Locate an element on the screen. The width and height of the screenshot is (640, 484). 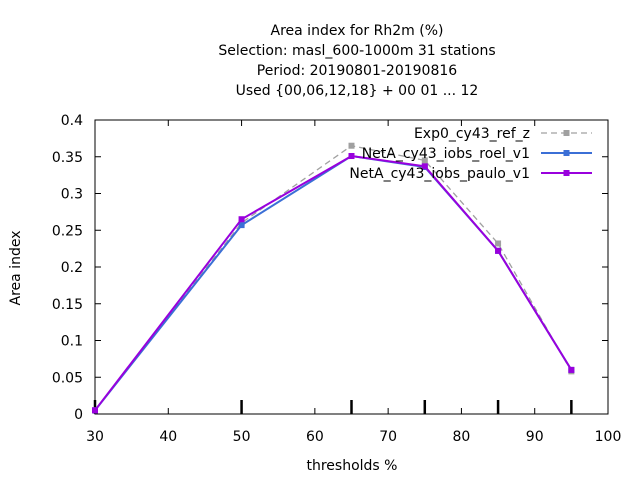
y-axis-label: Area index is located at coordinates (16, 268).